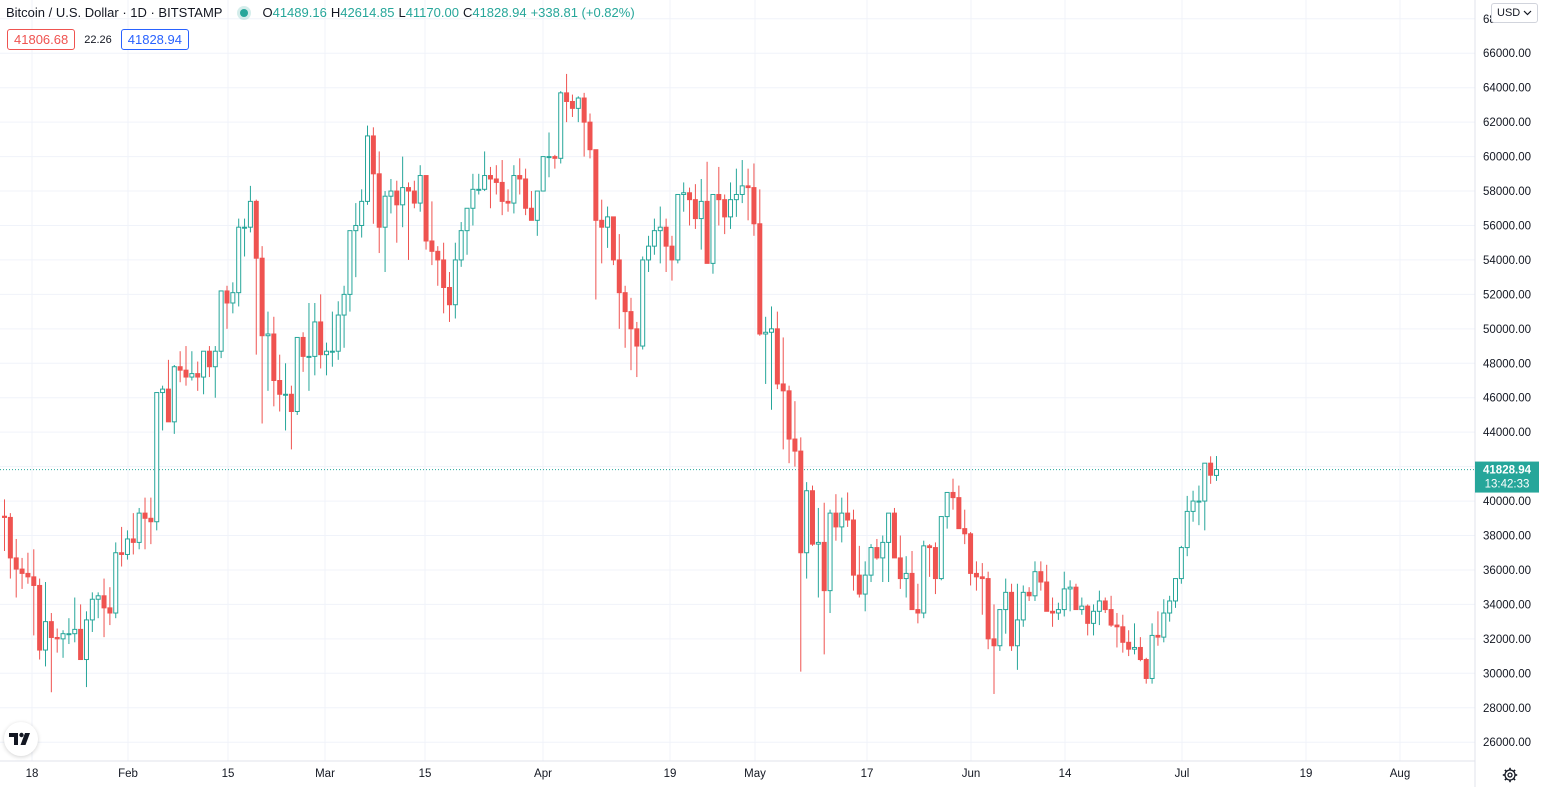 The width and height of the screenshot is (1545, 787). Describe the element at coordinates (1510, 775) in the screenshot. I see `chart-settings-button` at that location.